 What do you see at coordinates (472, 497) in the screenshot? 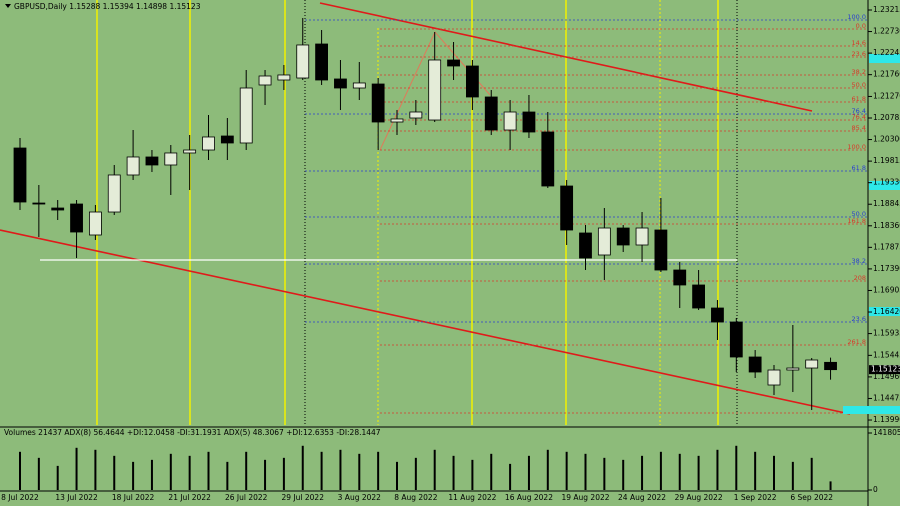
I see `x-tick-label: 11 Aug 2022` at bounding box center [472, 497].